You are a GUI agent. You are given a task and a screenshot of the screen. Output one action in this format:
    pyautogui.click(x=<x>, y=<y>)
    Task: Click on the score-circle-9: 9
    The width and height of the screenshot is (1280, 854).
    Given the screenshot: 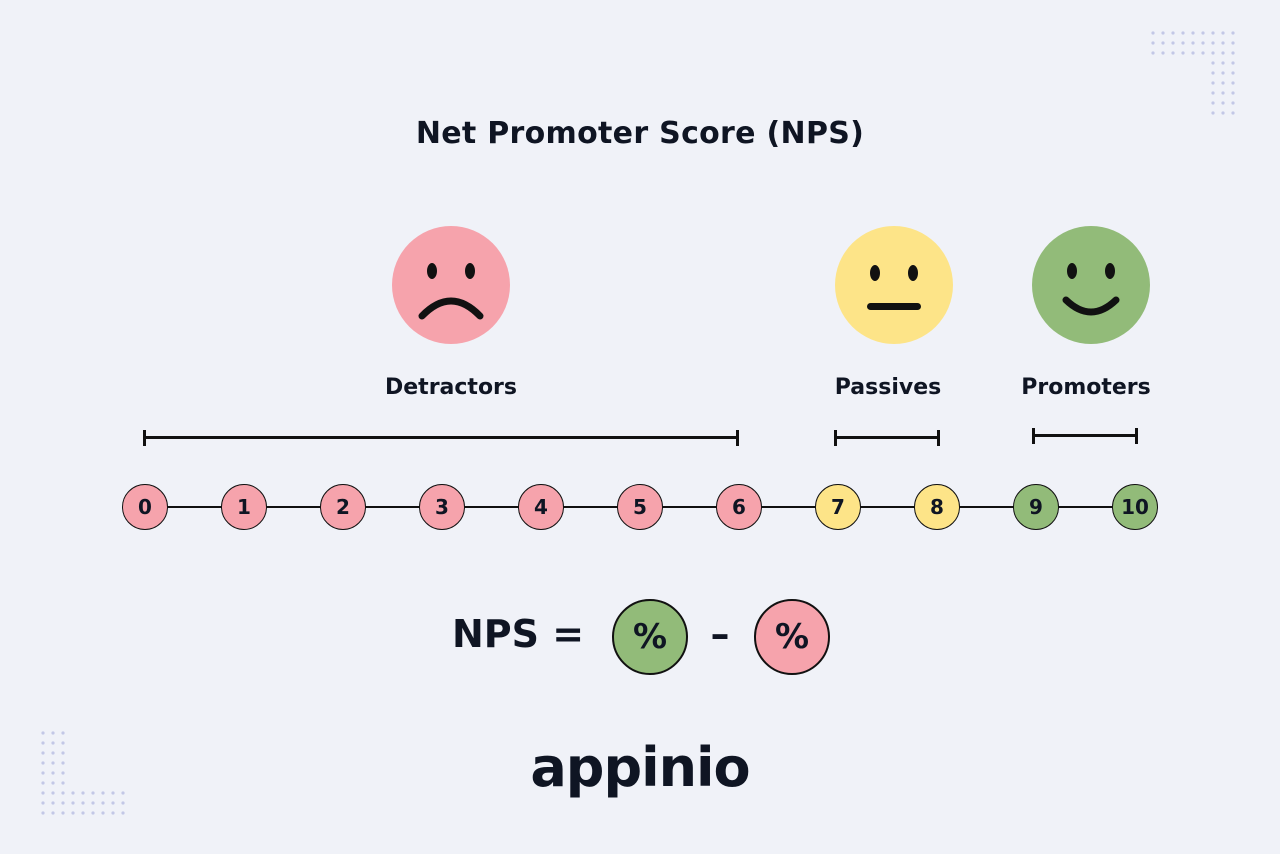 What is the action you would take?
    pyautogui.click(x=1036, y=507)
    